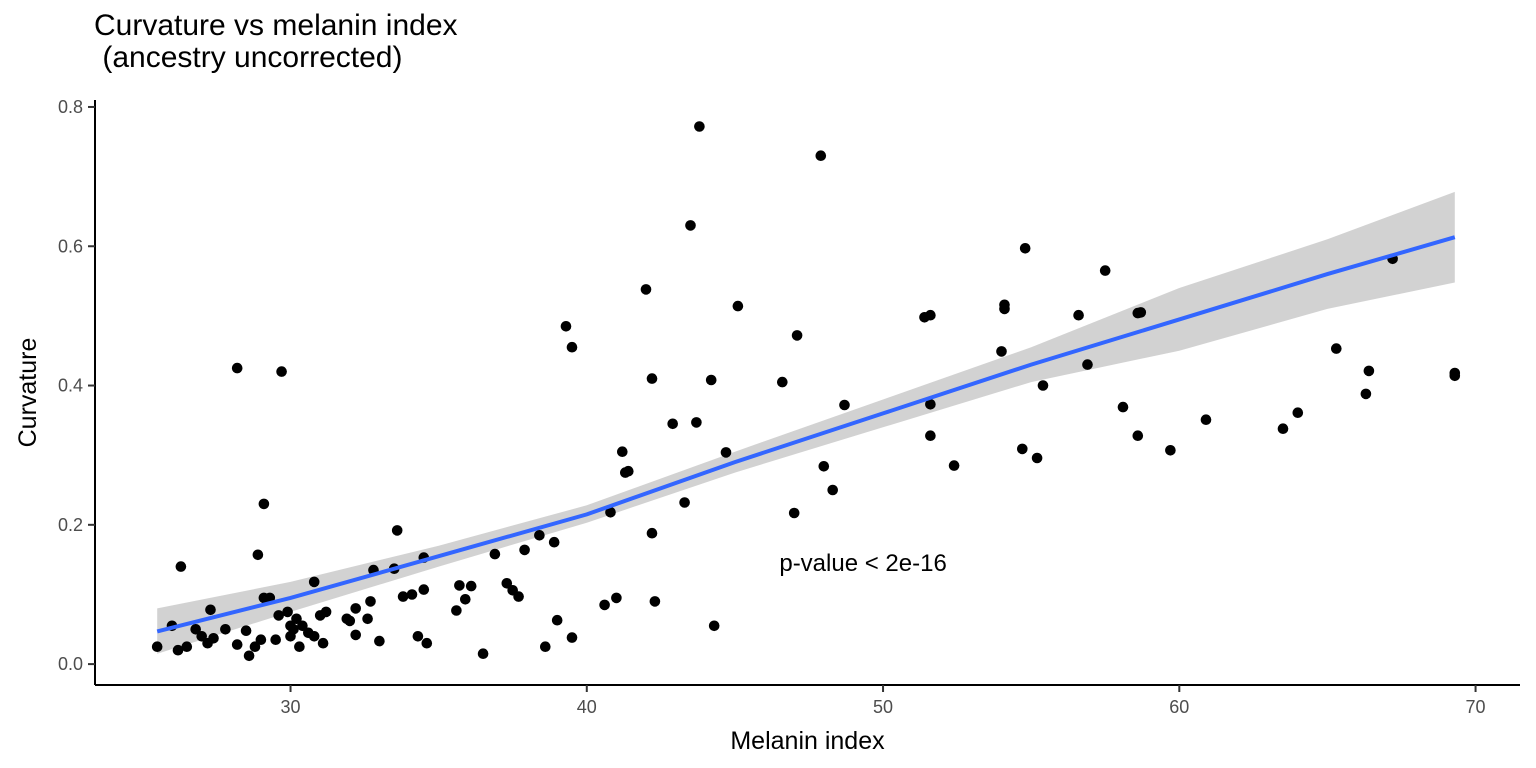 The height and width of the screenshot is (768, 1536). What do you see at coordinates (28, 393) in the screenshot?
I see `y-axis-title: Curvature` at bounding box center [28, 393].